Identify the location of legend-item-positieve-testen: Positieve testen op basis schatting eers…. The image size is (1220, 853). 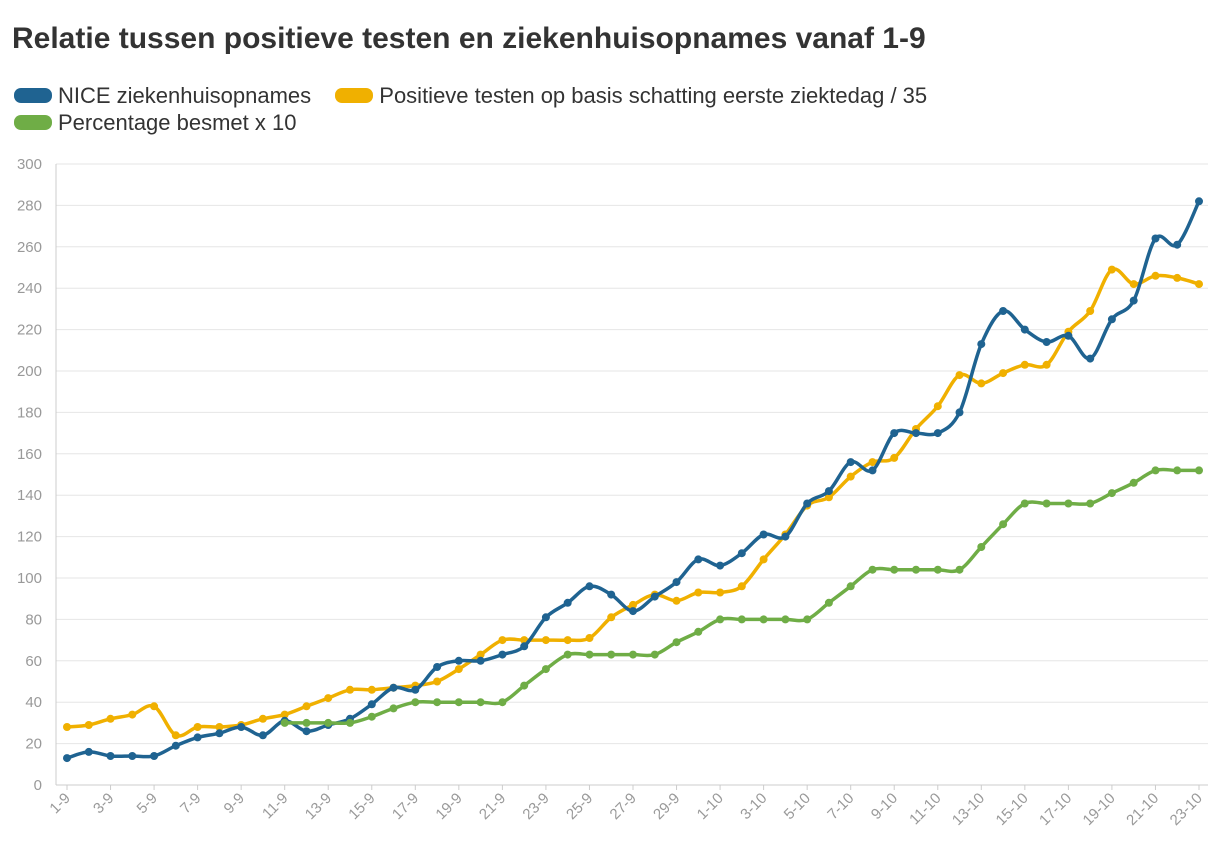
(631, 95).